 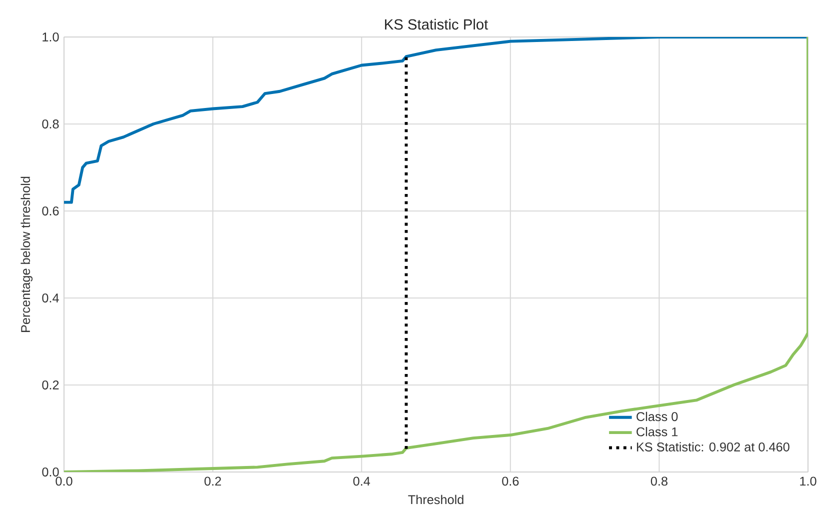 I want to click on legend-label: KS Statistic: 0.902 at 0.460, so click(x=713, y=447).